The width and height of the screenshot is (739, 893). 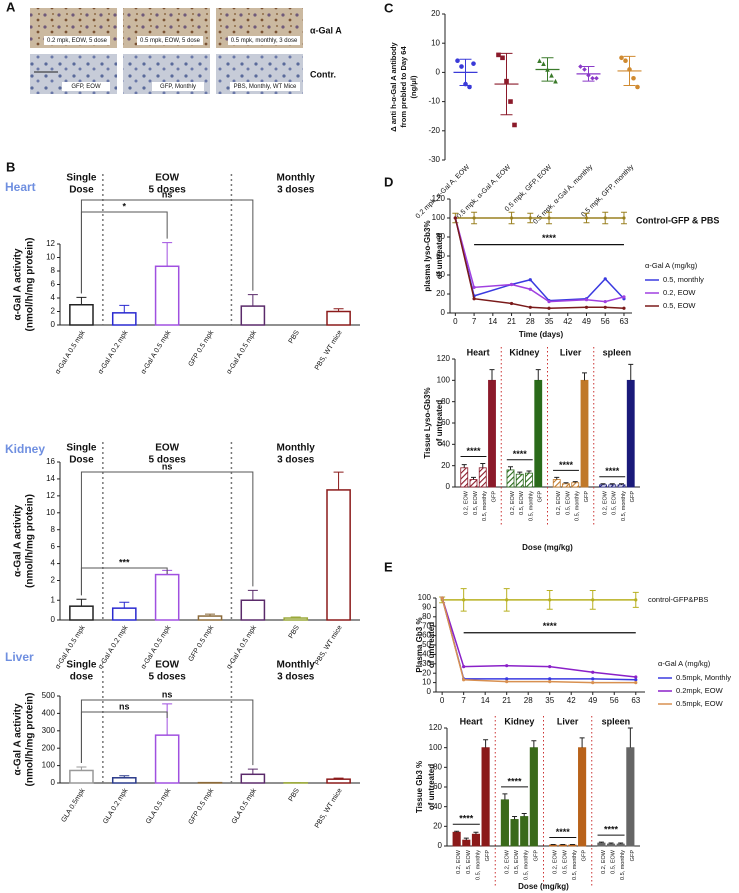 I want to click on x-tick-label: PBS, so click(x=295, y=337).